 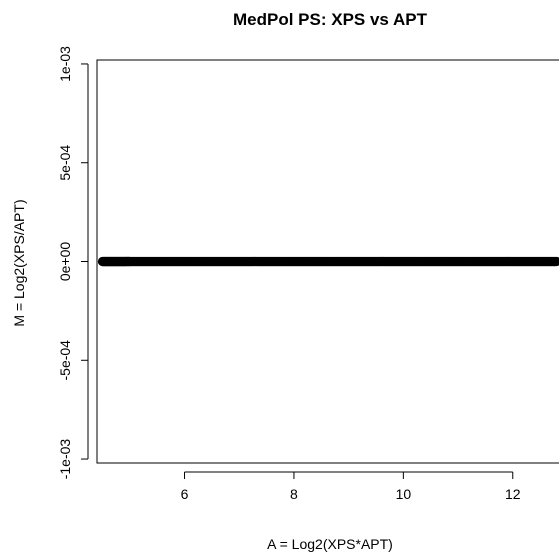 I want to click on y-tick-label: 0e+00, so click(x=65, y=262).